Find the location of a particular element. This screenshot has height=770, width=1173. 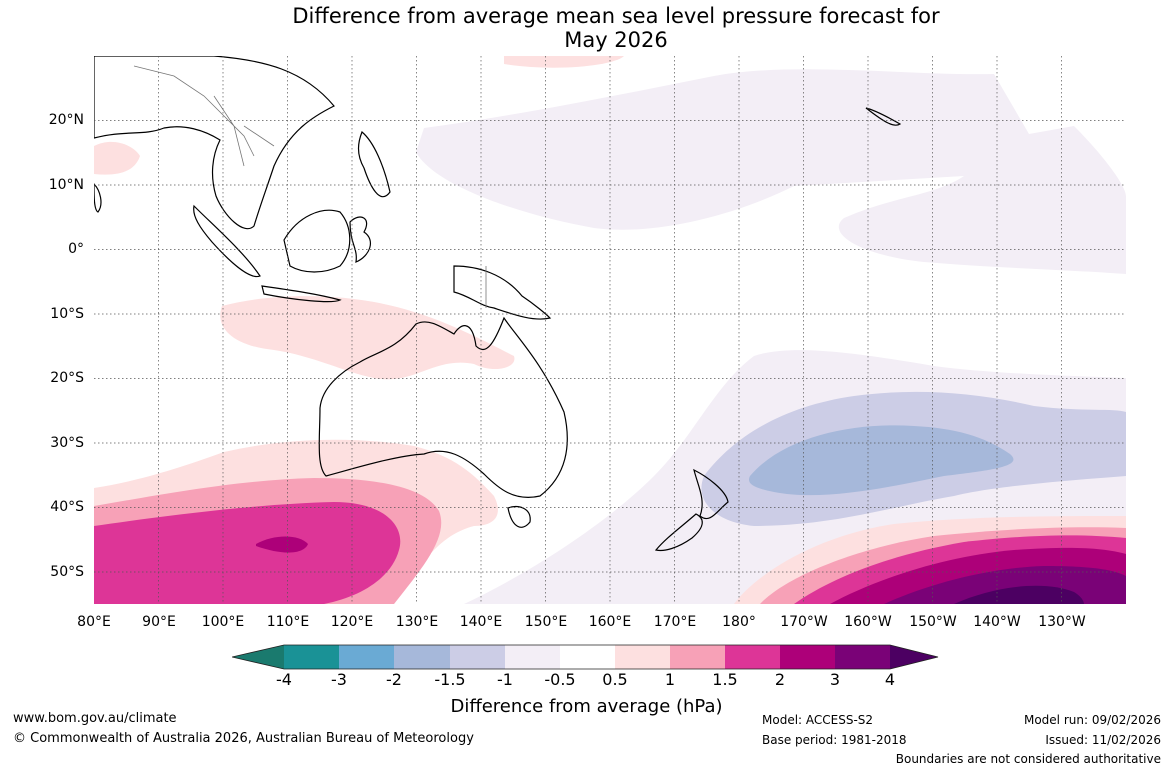

lon-label: 150°E is located at coordinates (546, 622).